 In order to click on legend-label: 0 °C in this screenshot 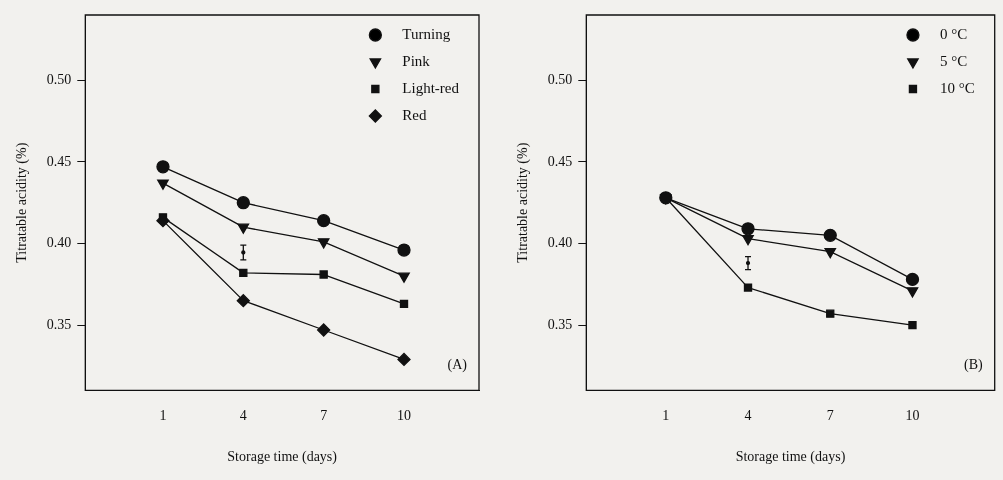, I will do `click(953, 33)`.